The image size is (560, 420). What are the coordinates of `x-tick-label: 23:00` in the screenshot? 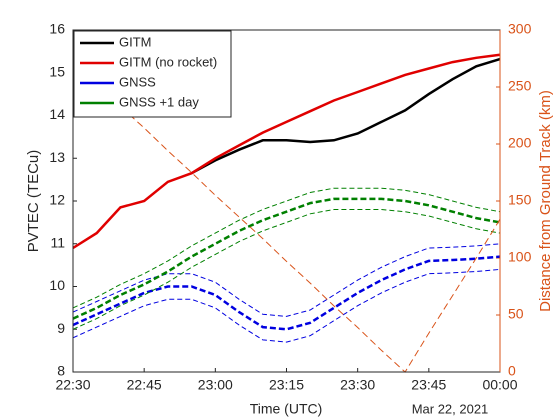 It's located at (215, 385).